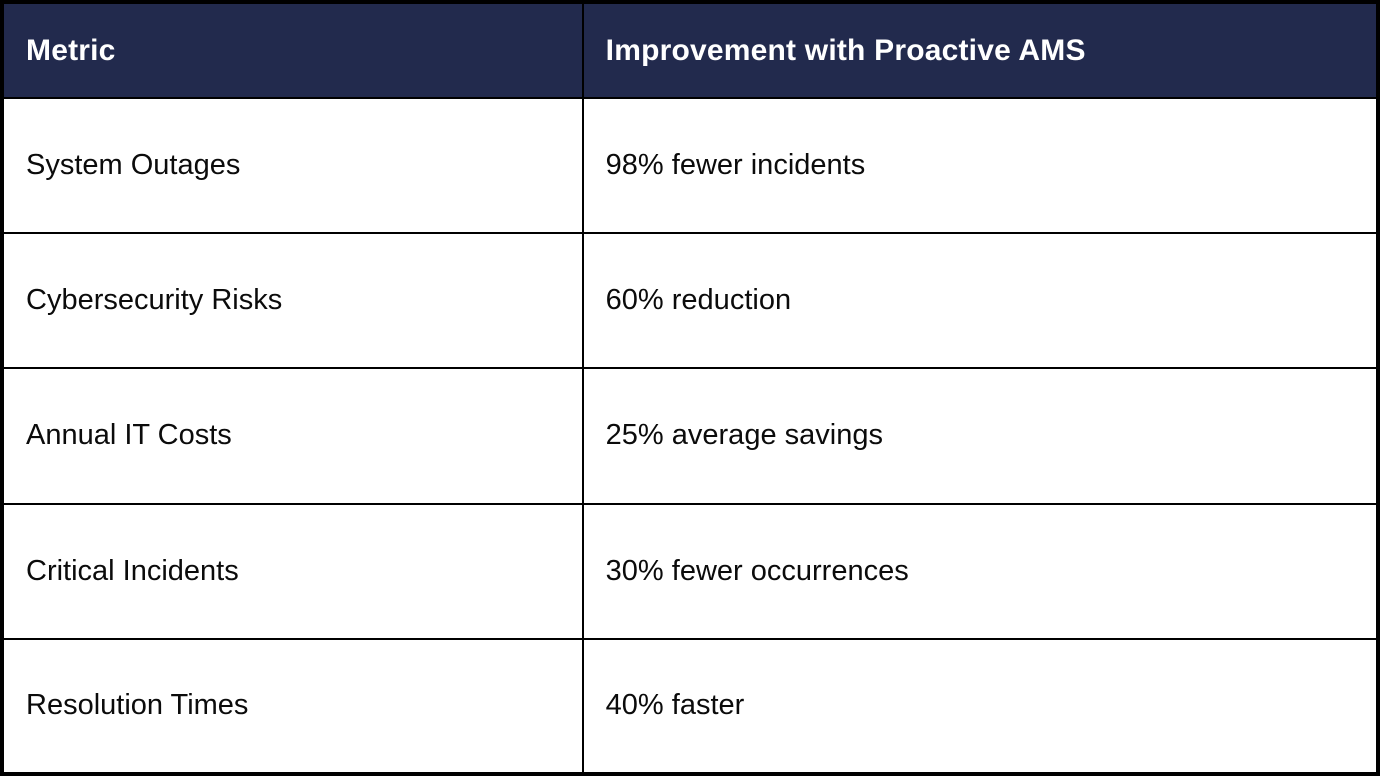 The image size is (1380, 776). What do you see at coordinates (980, 706) in the screenshot?
I see `cell-improvement: 40% faster` at bounding box center [980, 706].